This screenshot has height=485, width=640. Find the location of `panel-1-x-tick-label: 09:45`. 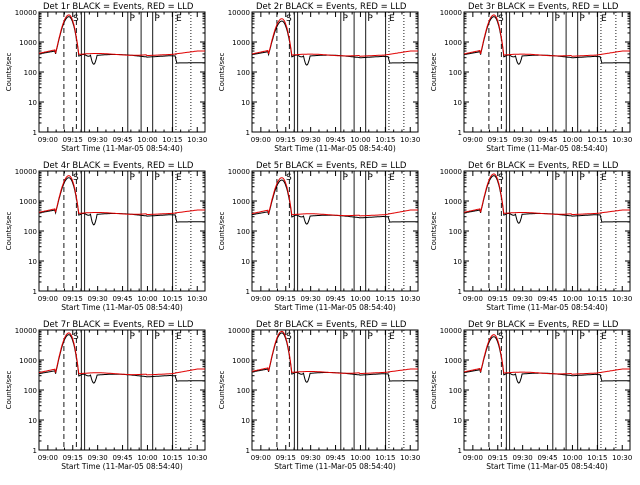

panel-1-x-tick-label: 09:45 is located at coordinates (122, 140).